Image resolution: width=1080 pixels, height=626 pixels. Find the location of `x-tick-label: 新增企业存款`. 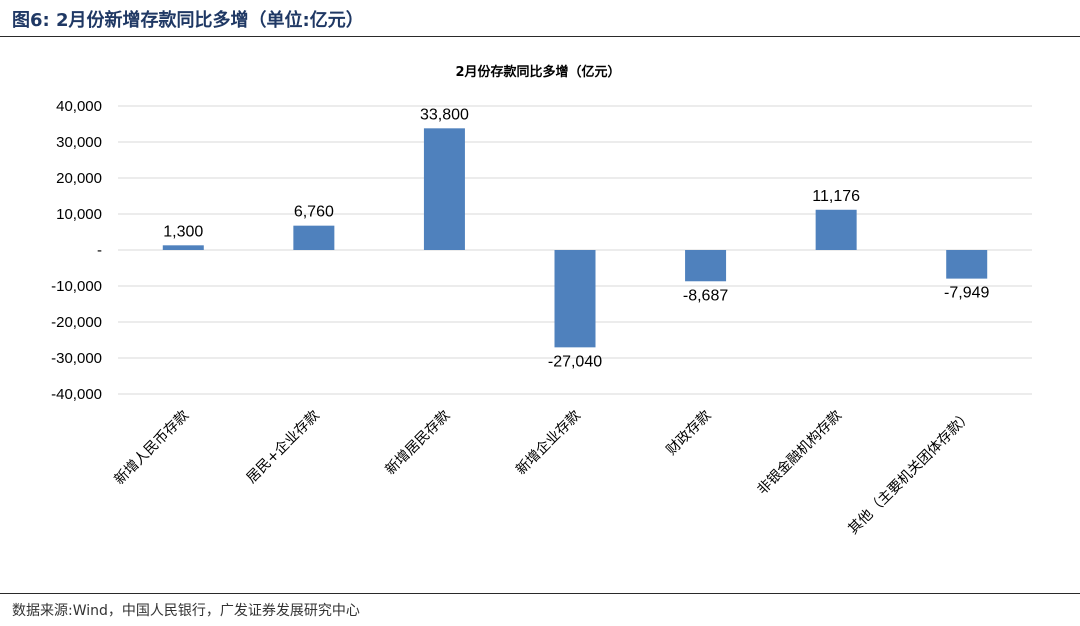

x-tick-label: 新增企业存款 is located at coordinates (547, 442).